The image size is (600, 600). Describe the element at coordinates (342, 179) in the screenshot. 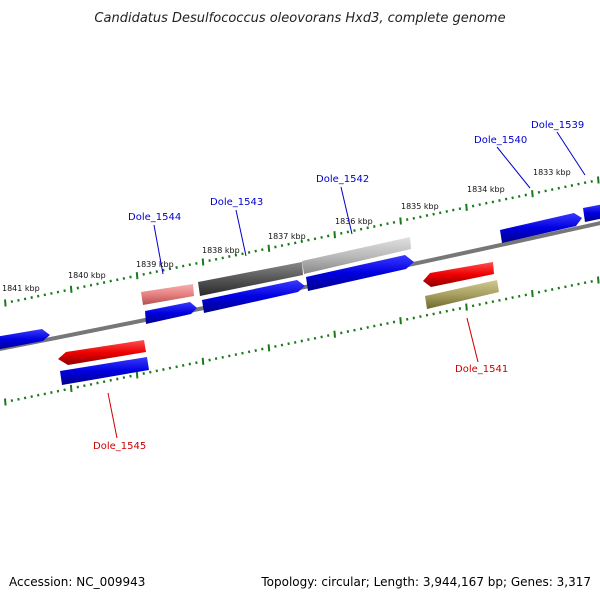

I see `gene-label-dole-1542: Dole_1542` at that location.